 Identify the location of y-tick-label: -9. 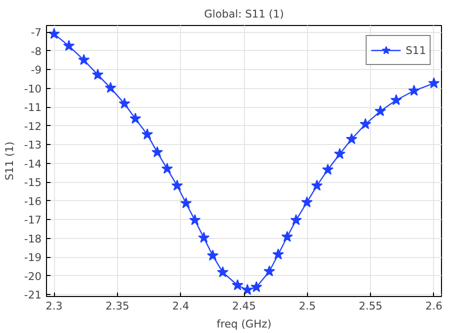
(36, 70).